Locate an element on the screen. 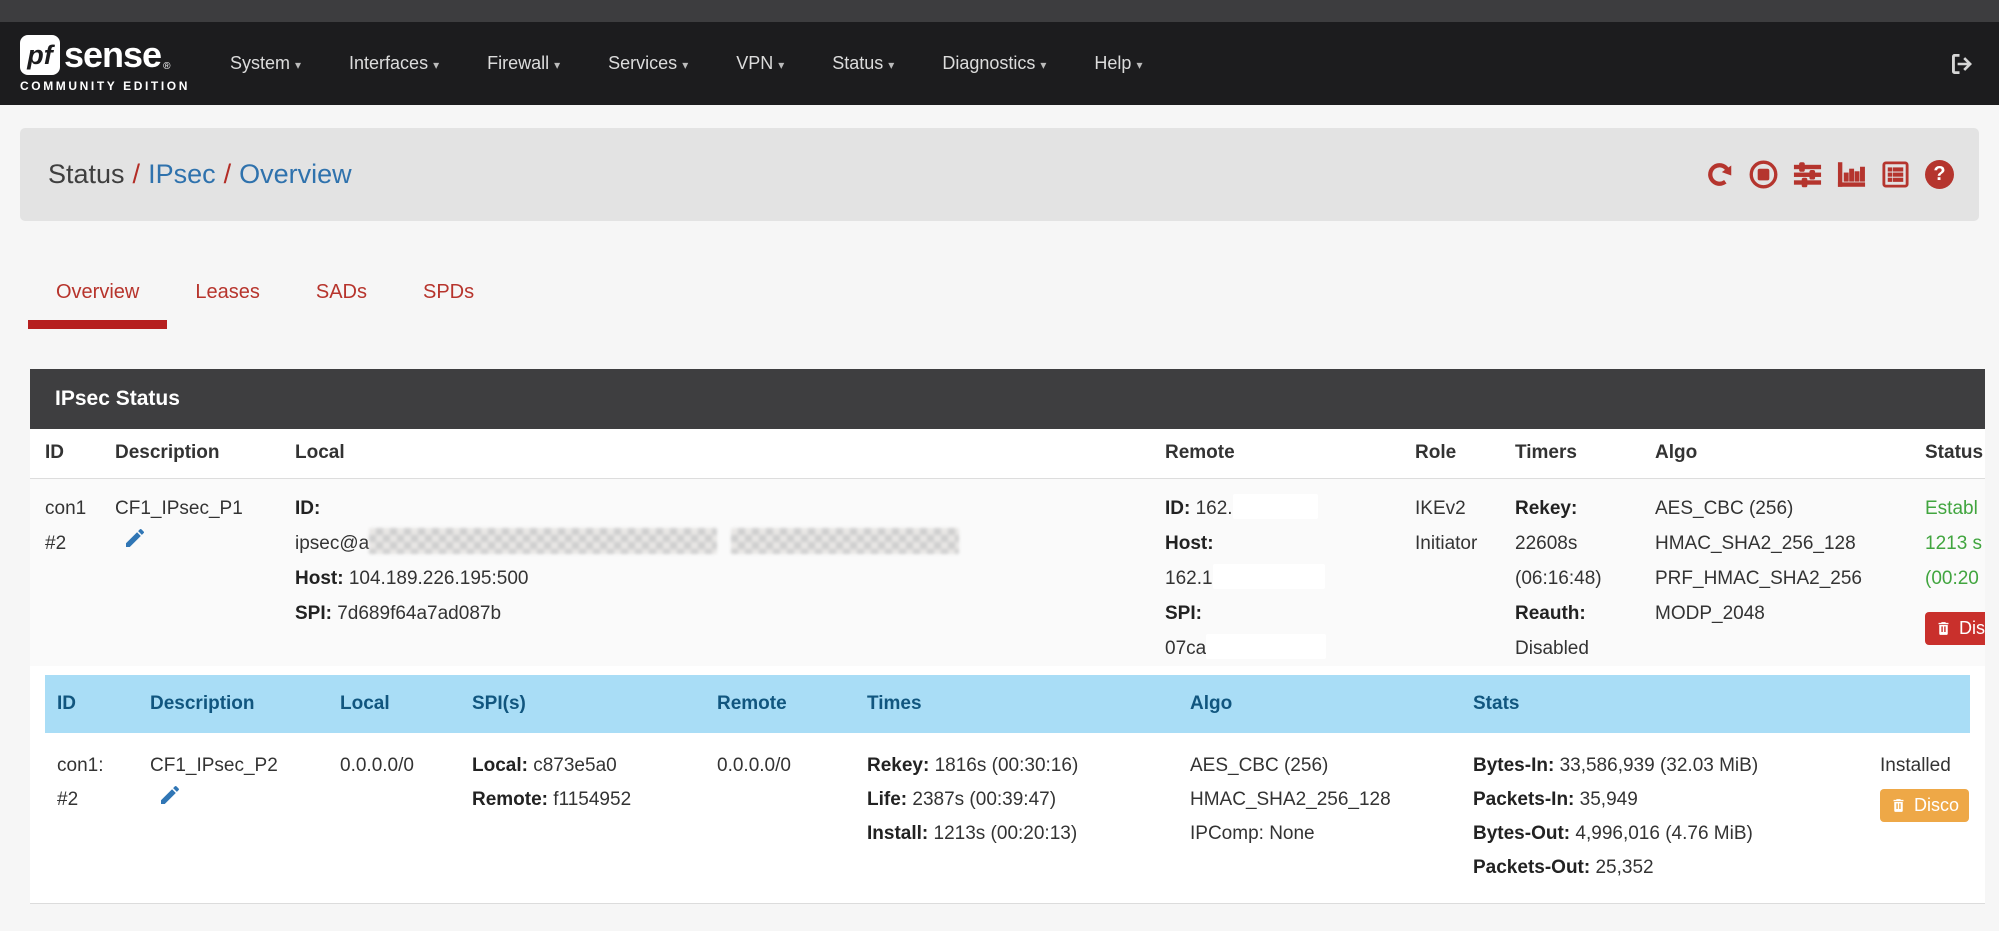 Image resolution: width=1999 pixels, height=931 pixels. tab-overview: Overview is located at coordinates (98, 298).